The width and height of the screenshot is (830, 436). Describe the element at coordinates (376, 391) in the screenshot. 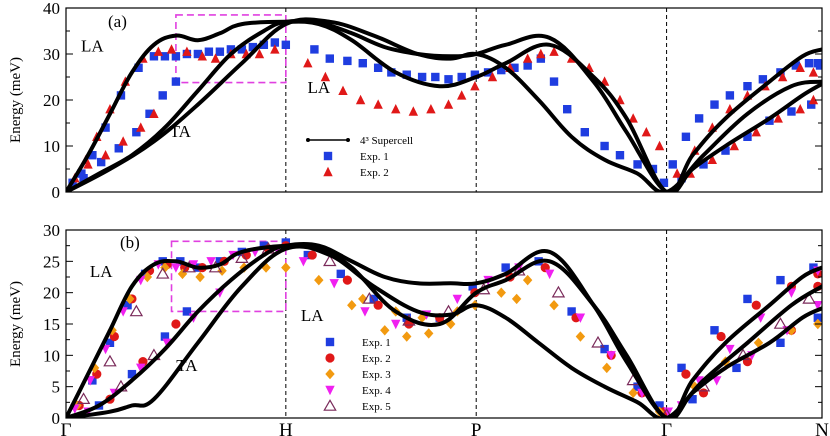

I see `legend-label: Exp. 4` at that location.